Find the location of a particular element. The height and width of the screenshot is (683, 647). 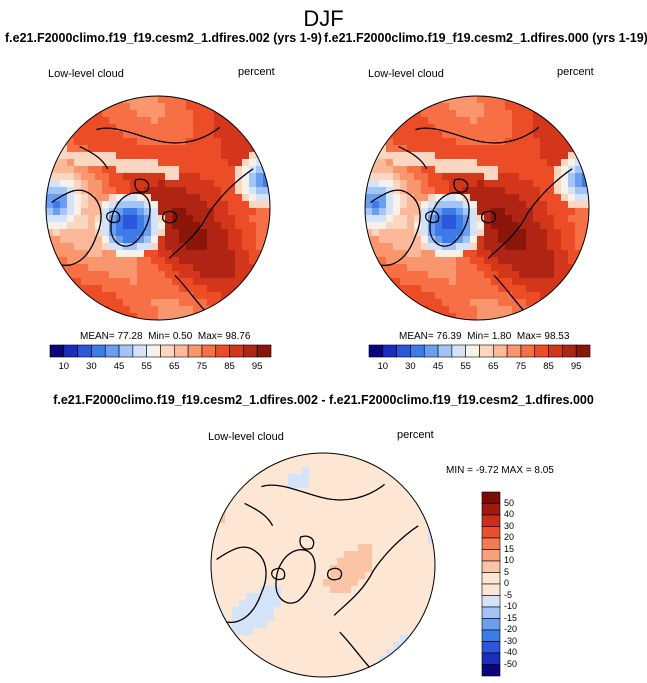

colorbar-tick-label: 85 is located at coordinates (548, 366).